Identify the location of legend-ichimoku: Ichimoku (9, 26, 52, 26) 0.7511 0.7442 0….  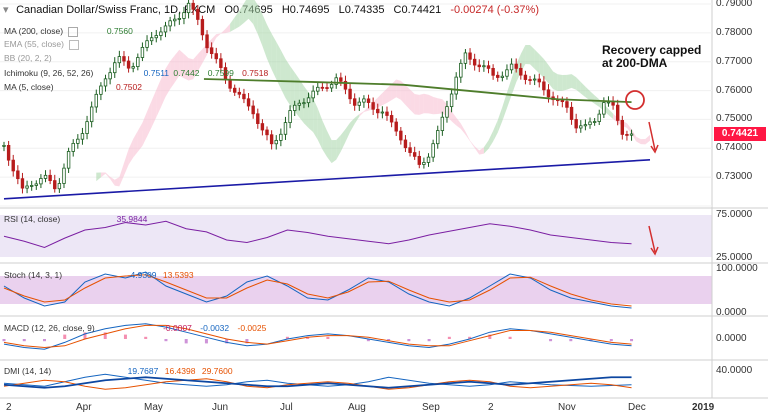
(136, 73).